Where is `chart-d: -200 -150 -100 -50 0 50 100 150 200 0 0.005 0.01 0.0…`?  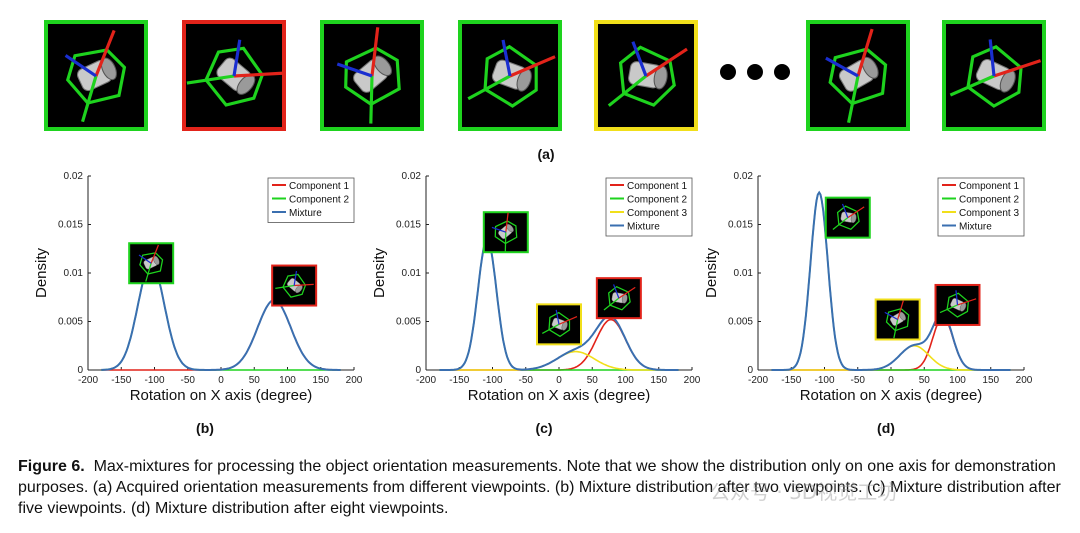
chart-d: -200 -150 -100 -50 0 50 100 150 200 0 0.005 0.01 0.0… is located at coordinates (863, 288).